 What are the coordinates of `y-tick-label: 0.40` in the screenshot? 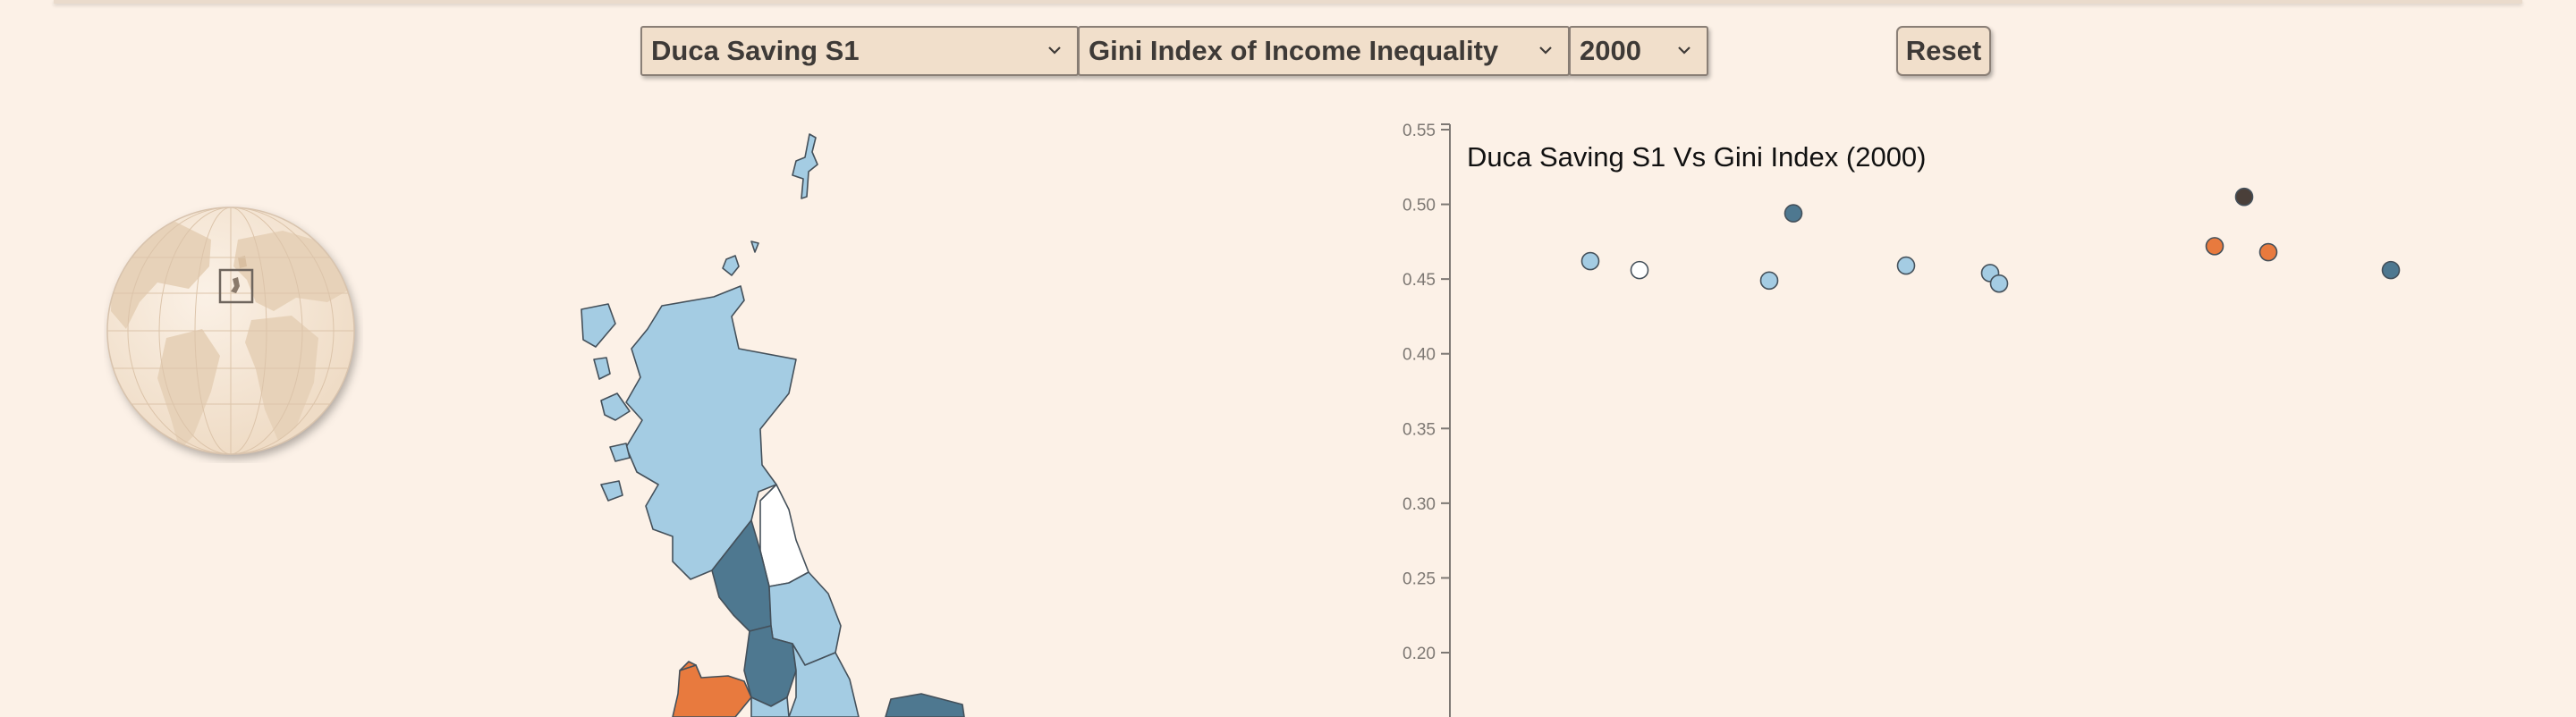 It's located at (1419, 355).